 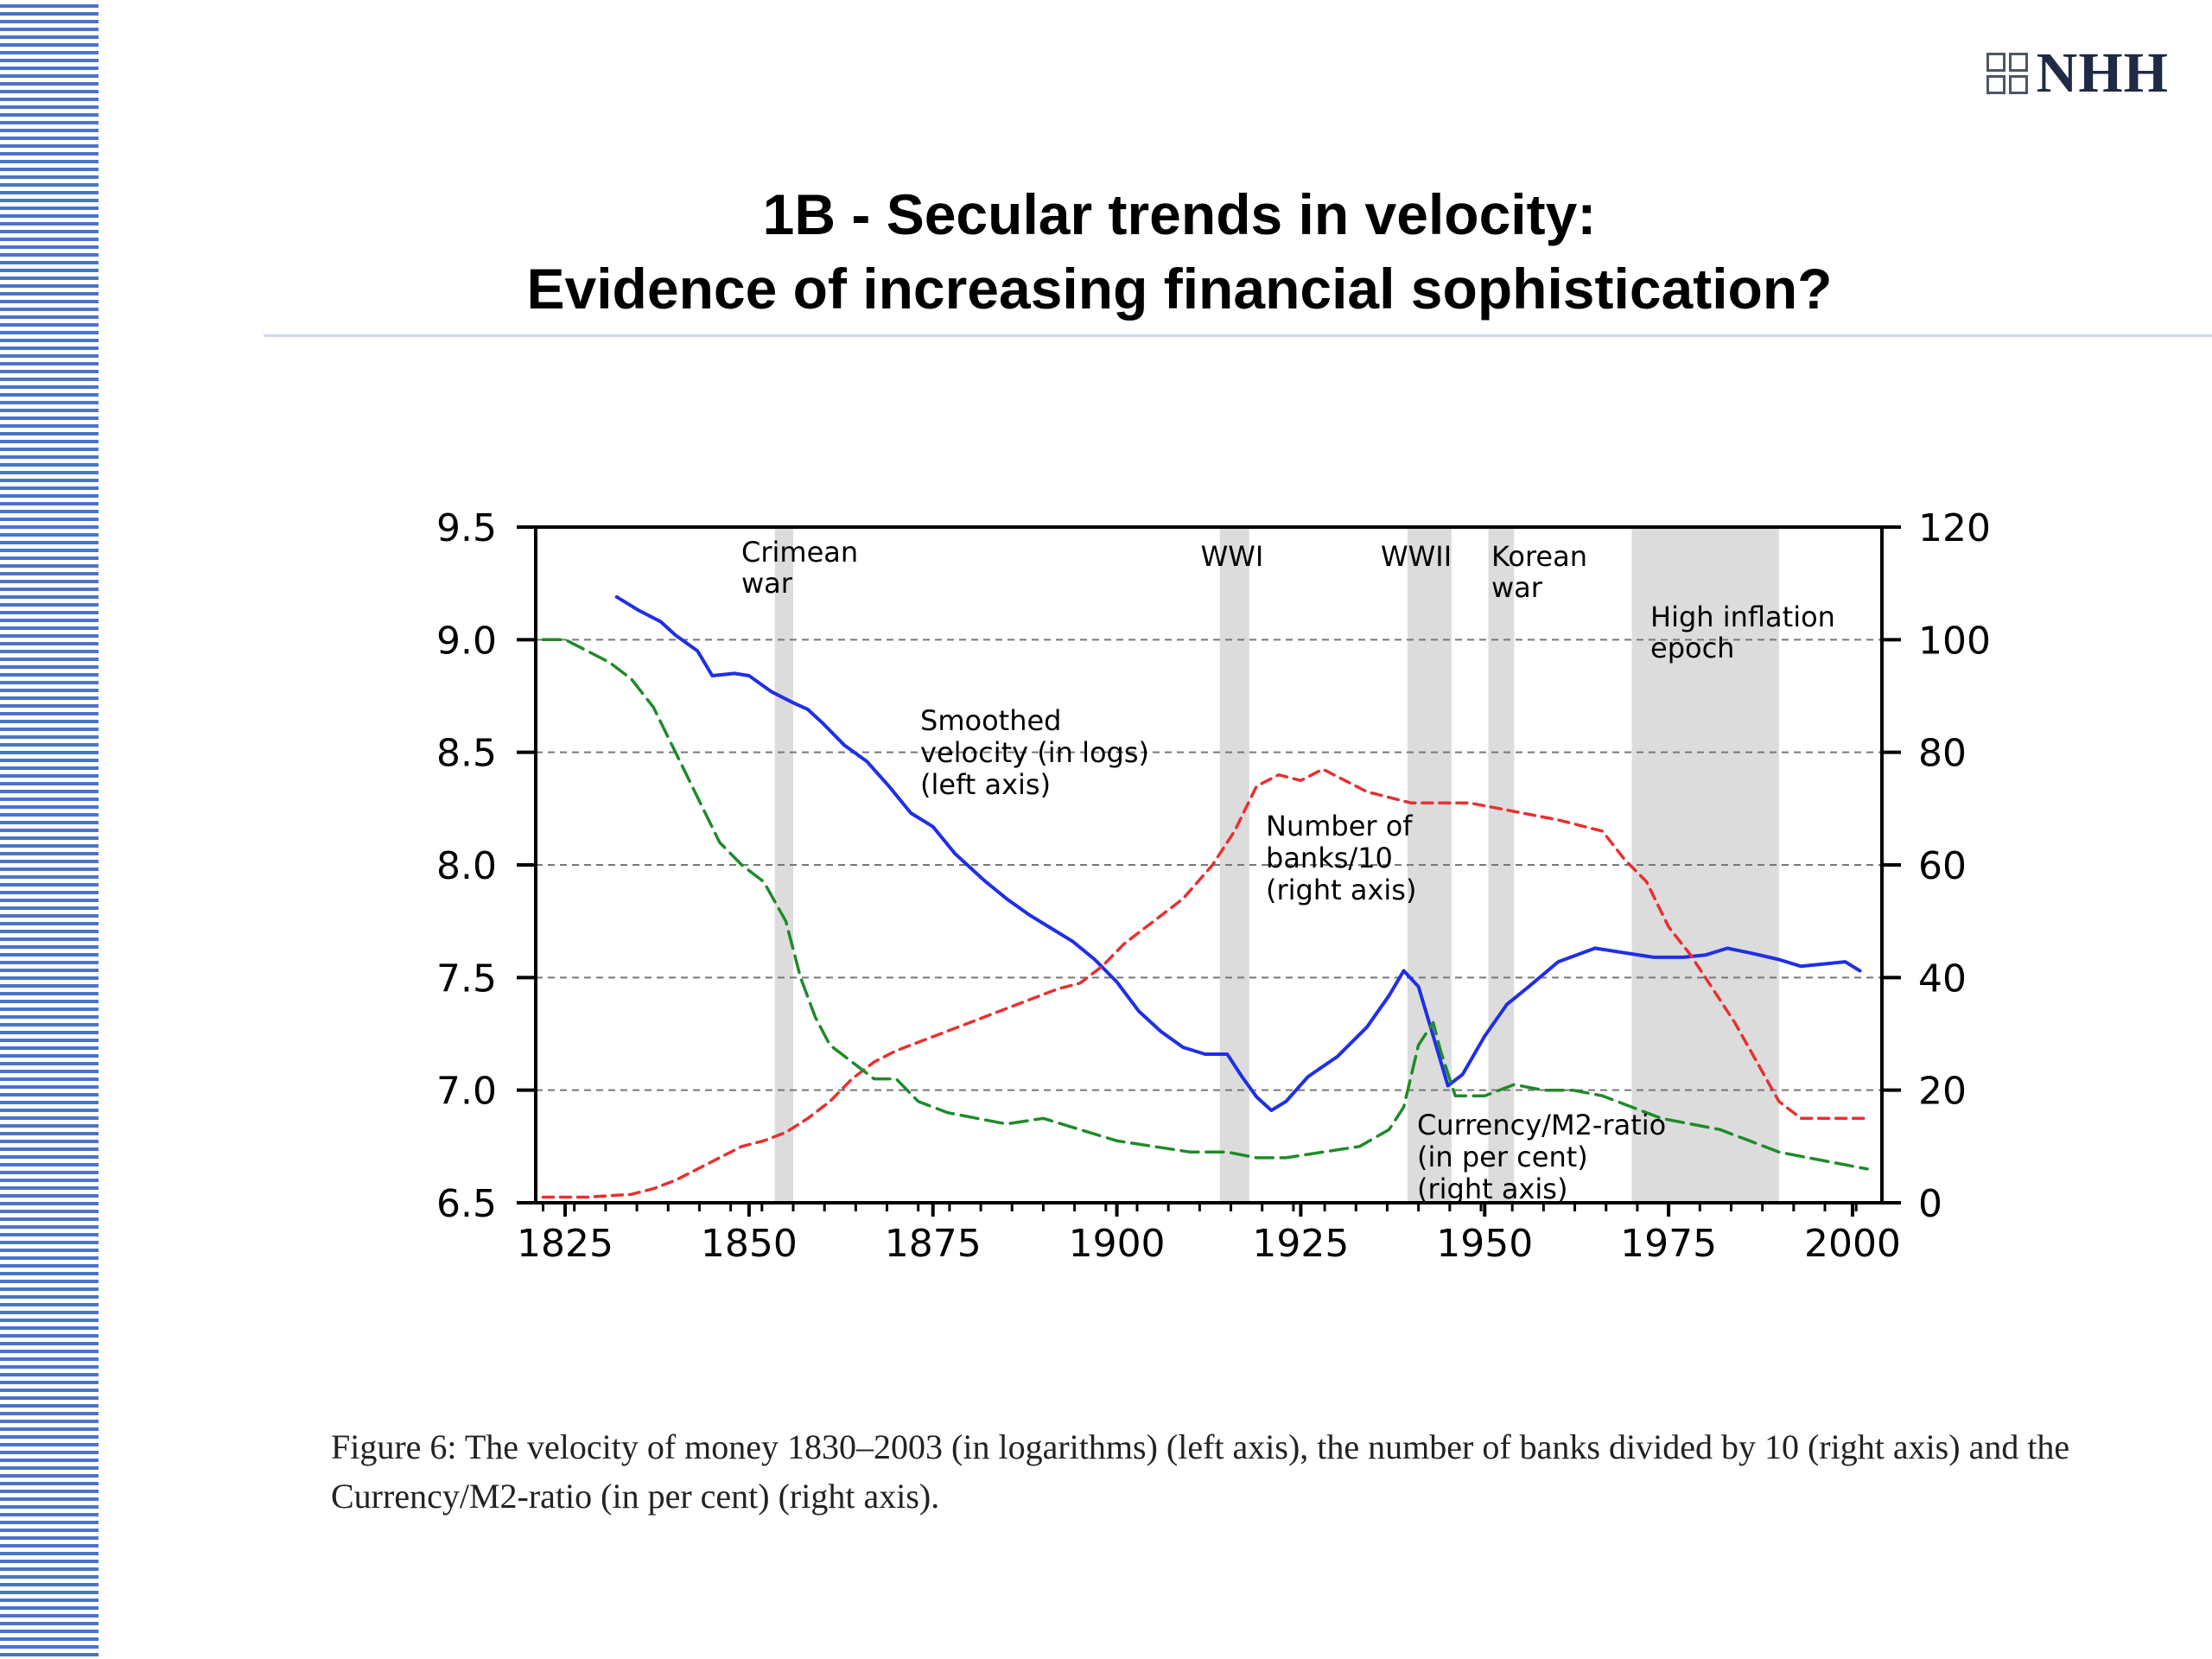 What do you see at coordinates (749, 1244) in the screenshot?
I see `x-axis-tick-label: 1850` at bounding box center [749, 1244].